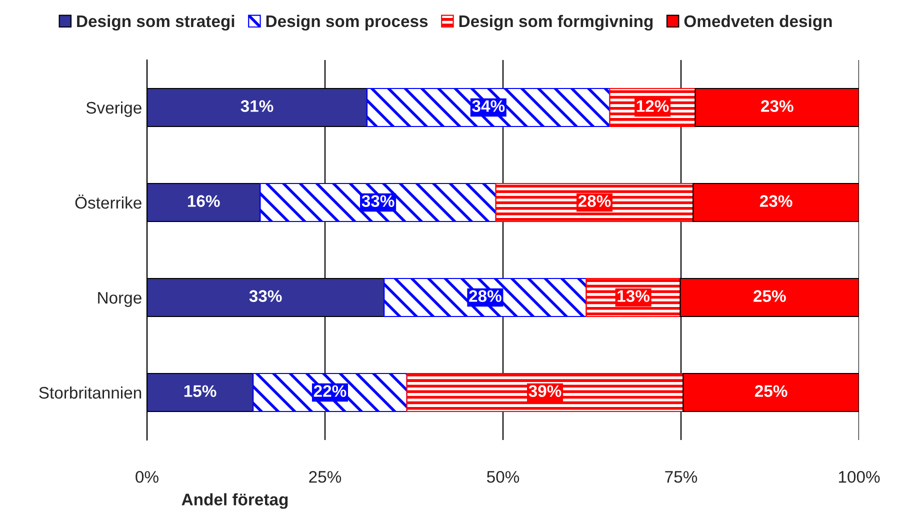 The height and width of the screenshot is (512, 909). What do you see at coordinates (556, 22) in the screenshot?
I see `legend-label: Design som formgivning` at bounding box center [556, 22].